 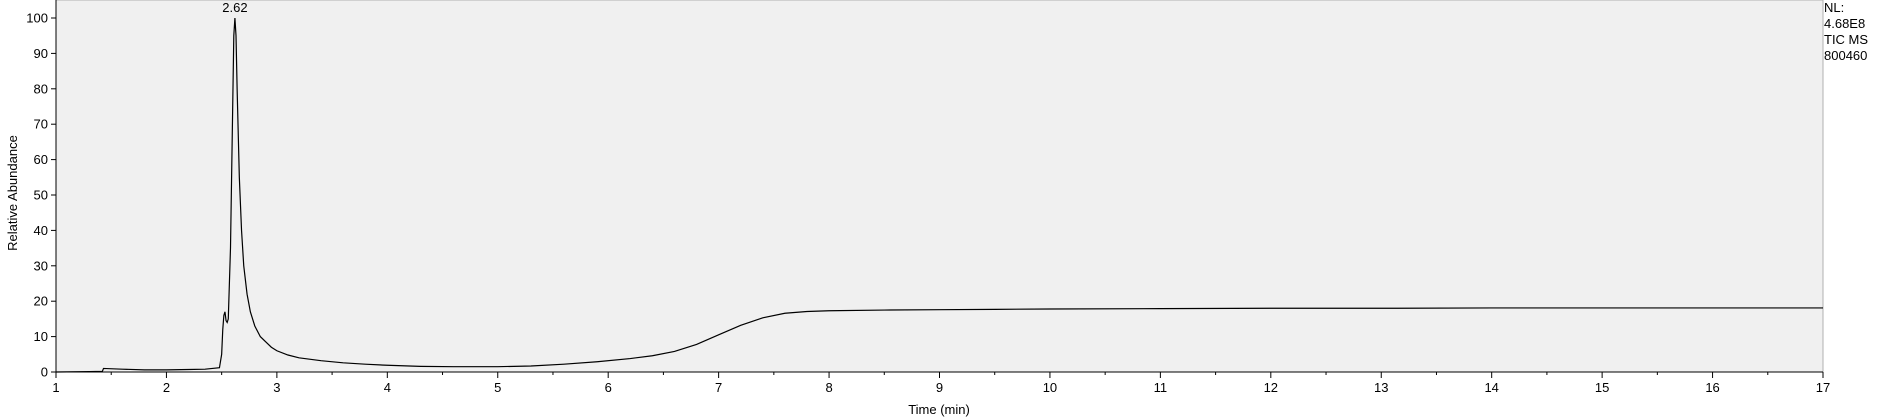 I want to click on x-tick-label: 12, so click(x=1271, y=387).